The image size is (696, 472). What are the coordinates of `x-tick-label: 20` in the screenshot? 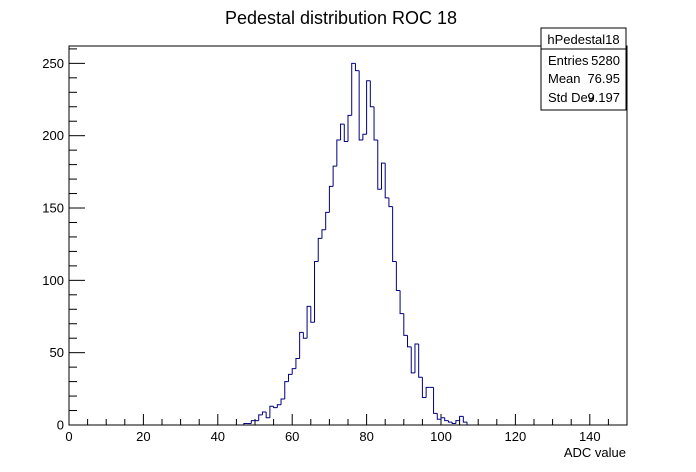 It's located at (143, 436).